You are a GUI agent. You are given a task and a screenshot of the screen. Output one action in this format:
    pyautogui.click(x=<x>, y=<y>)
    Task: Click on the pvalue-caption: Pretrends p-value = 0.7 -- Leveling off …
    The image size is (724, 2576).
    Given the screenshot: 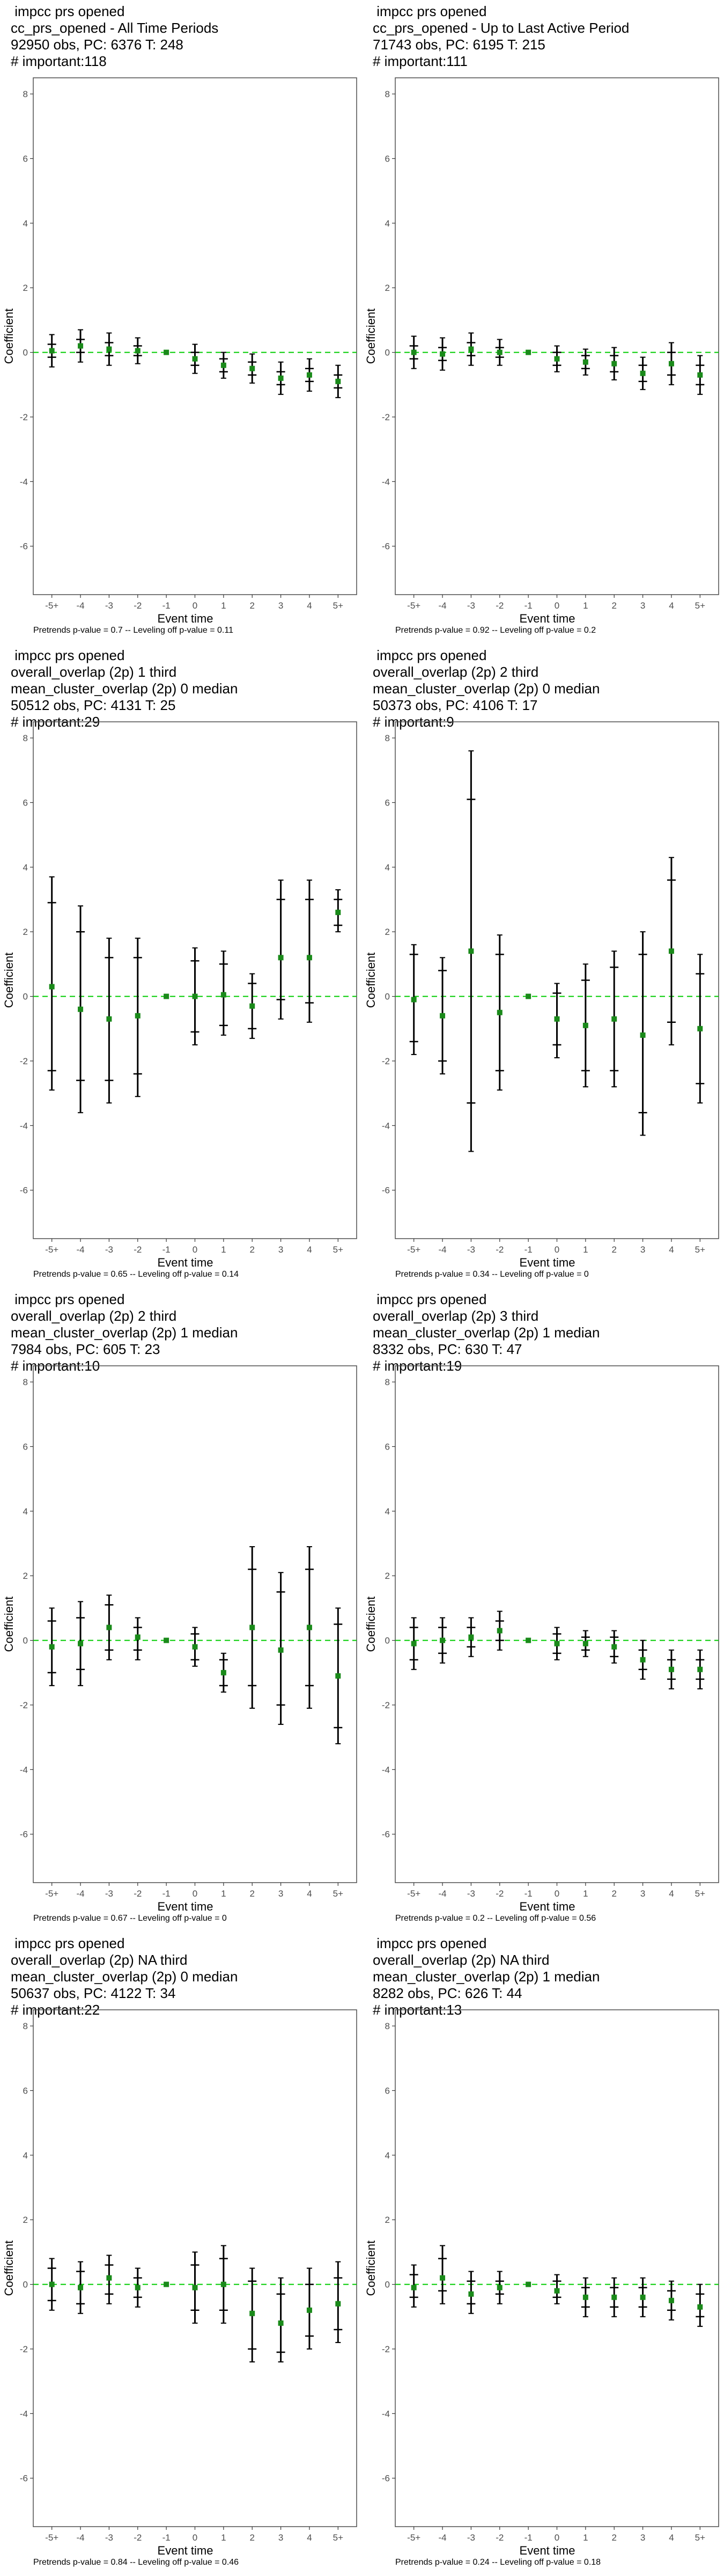 What is the action you would take?
    pyautogui.click(x=133, y=630)
    